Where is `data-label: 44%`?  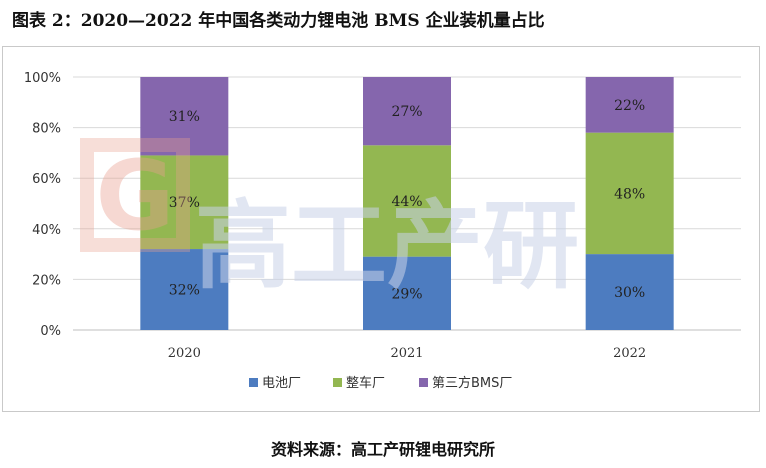
data-label: 44% is located at coordinates (406, 202).